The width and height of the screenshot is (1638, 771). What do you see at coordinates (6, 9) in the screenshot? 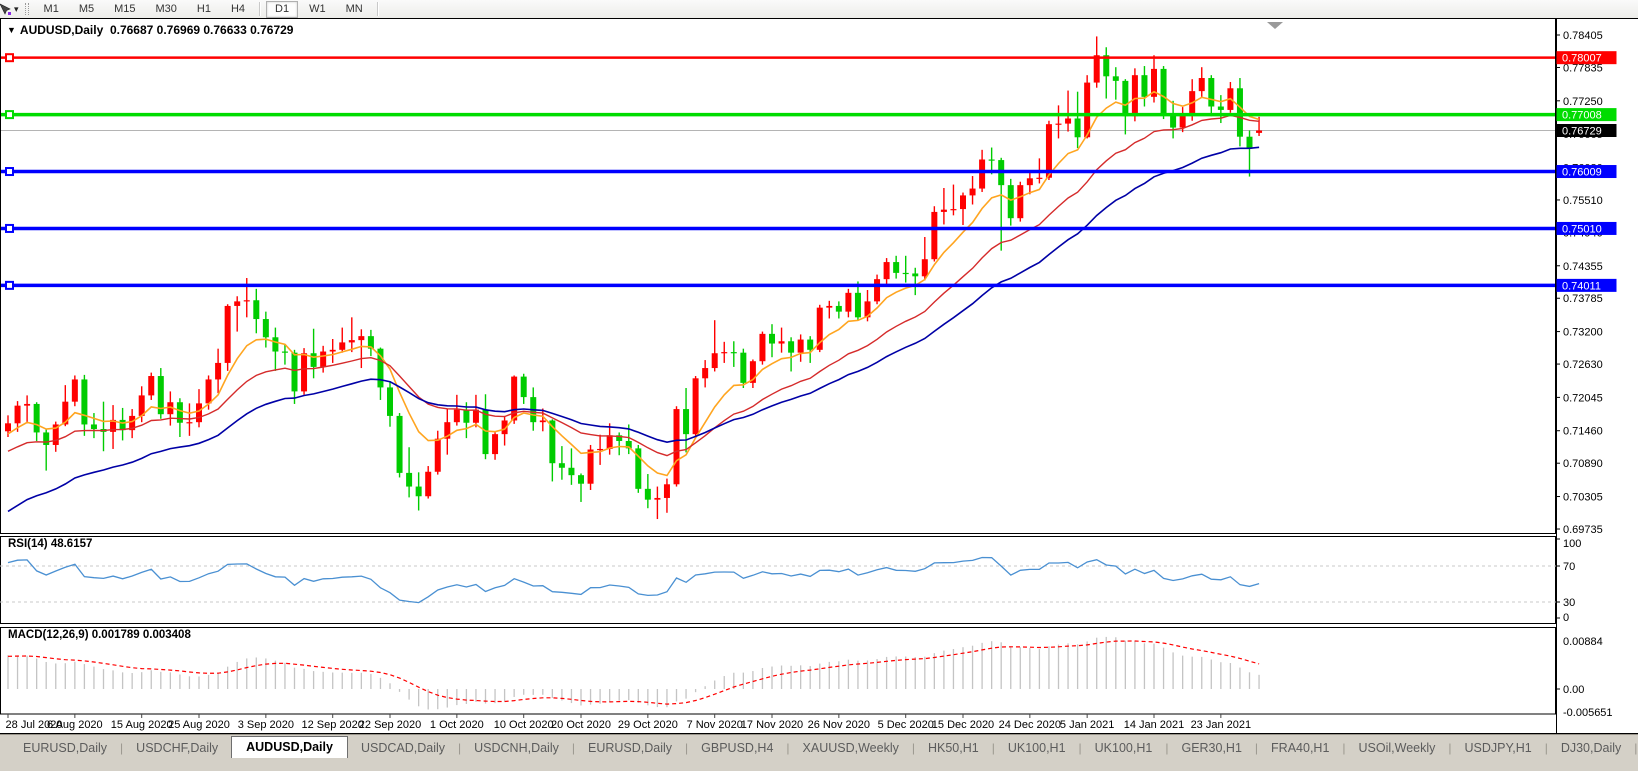
I see `cursor-tool-icon` at bounding box center [6, 9].